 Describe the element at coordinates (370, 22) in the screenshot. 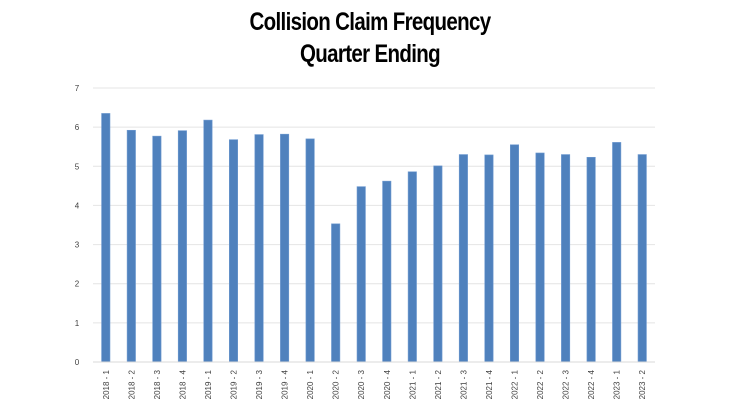

I see `chart-title: Collision Claim Frequency` at that location.